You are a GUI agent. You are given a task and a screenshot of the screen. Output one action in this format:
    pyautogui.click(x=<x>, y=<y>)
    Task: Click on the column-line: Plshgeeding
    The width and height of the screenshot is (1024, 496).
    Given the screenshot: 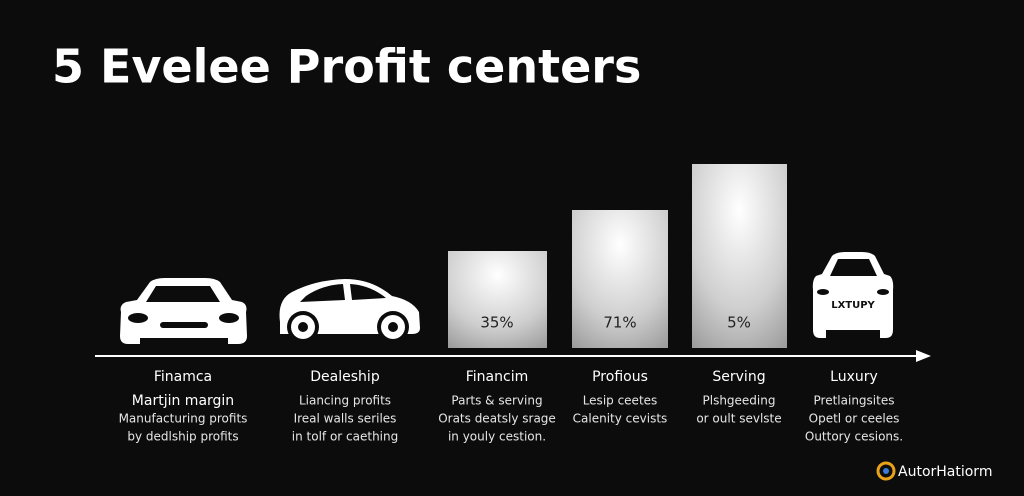 What is the action you would take?
    pyautogui.click(x=739, y=401)
    